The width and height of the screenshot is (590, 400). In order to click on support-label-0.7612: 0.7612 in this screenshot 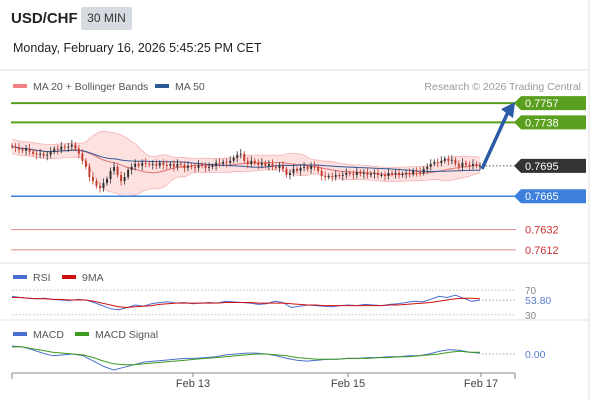, I will do `click(542, 251)`.